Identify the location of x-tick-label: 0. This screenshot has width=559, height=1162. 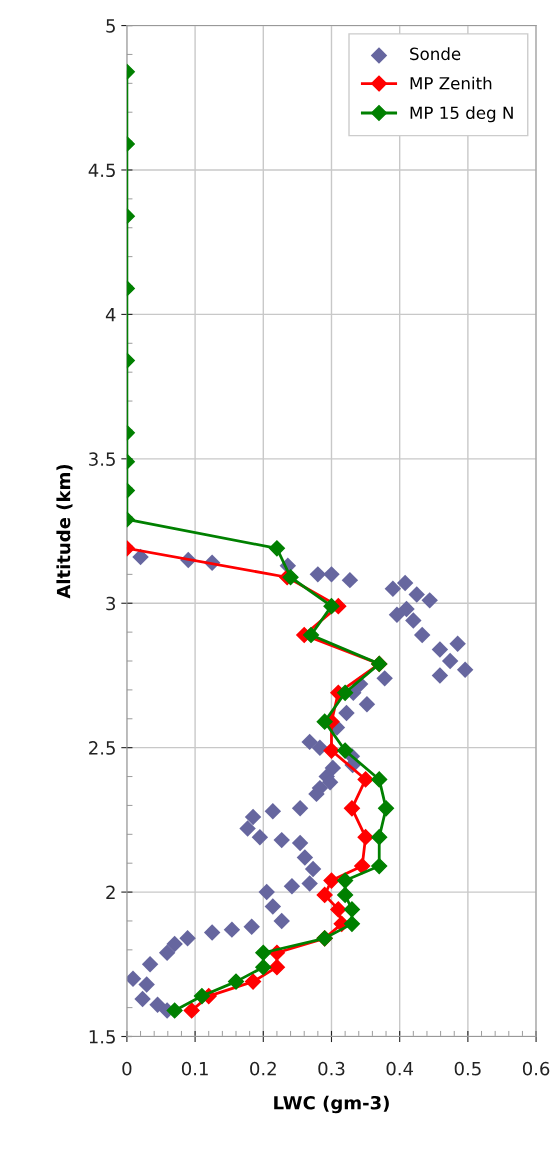
(127, 1068).